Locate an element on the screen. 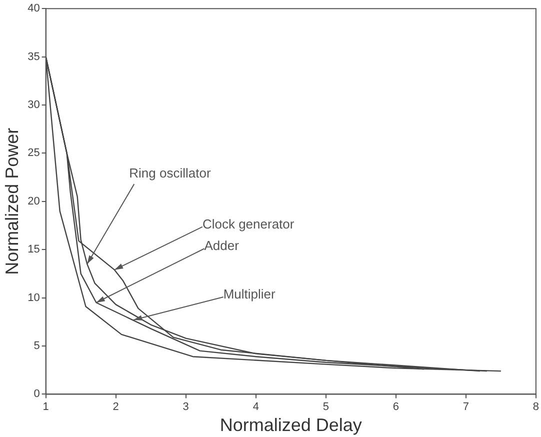 This screenshot has height=437, width=541. x-tick-label: 7 is located at coordinates (465, 406).